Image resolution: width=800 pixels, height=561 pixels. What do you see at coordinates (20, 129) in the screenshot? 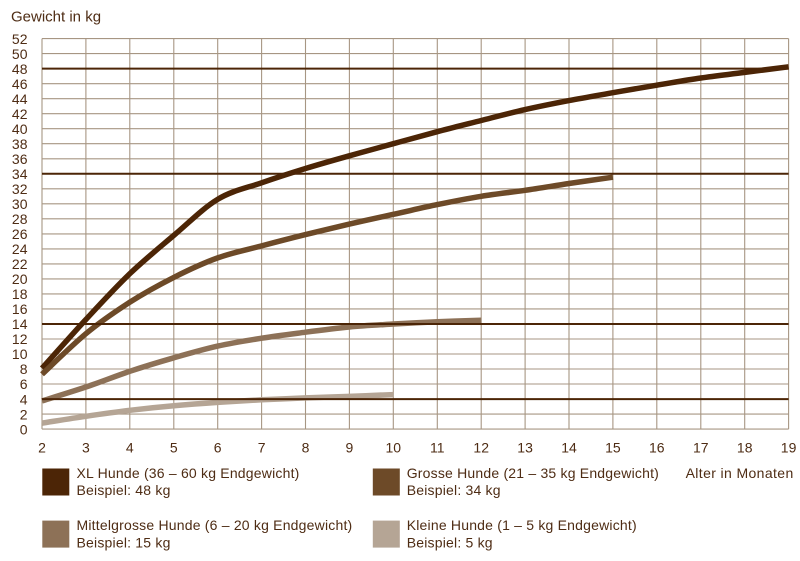
I see `svg-text: 40` at bounding box center [20, 129].